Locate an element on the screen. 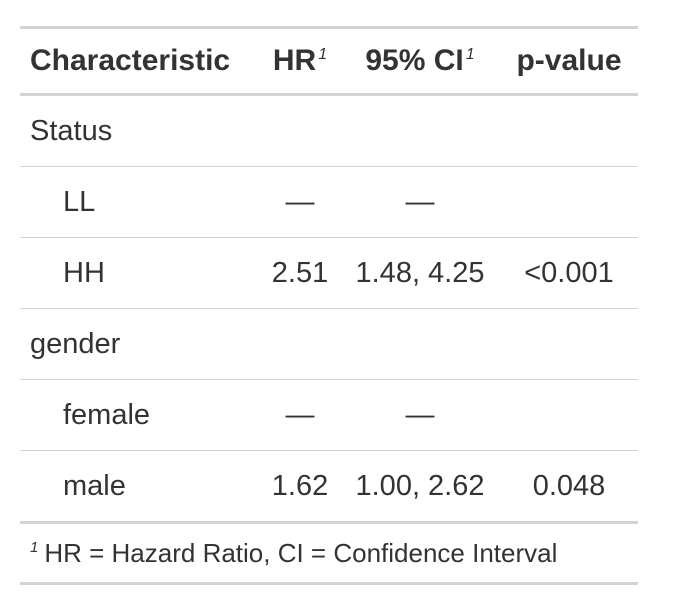 Image resolution: width=676 pixels, height=592 pixels. table-row-female: female — — is located at coordinates (329, 415).